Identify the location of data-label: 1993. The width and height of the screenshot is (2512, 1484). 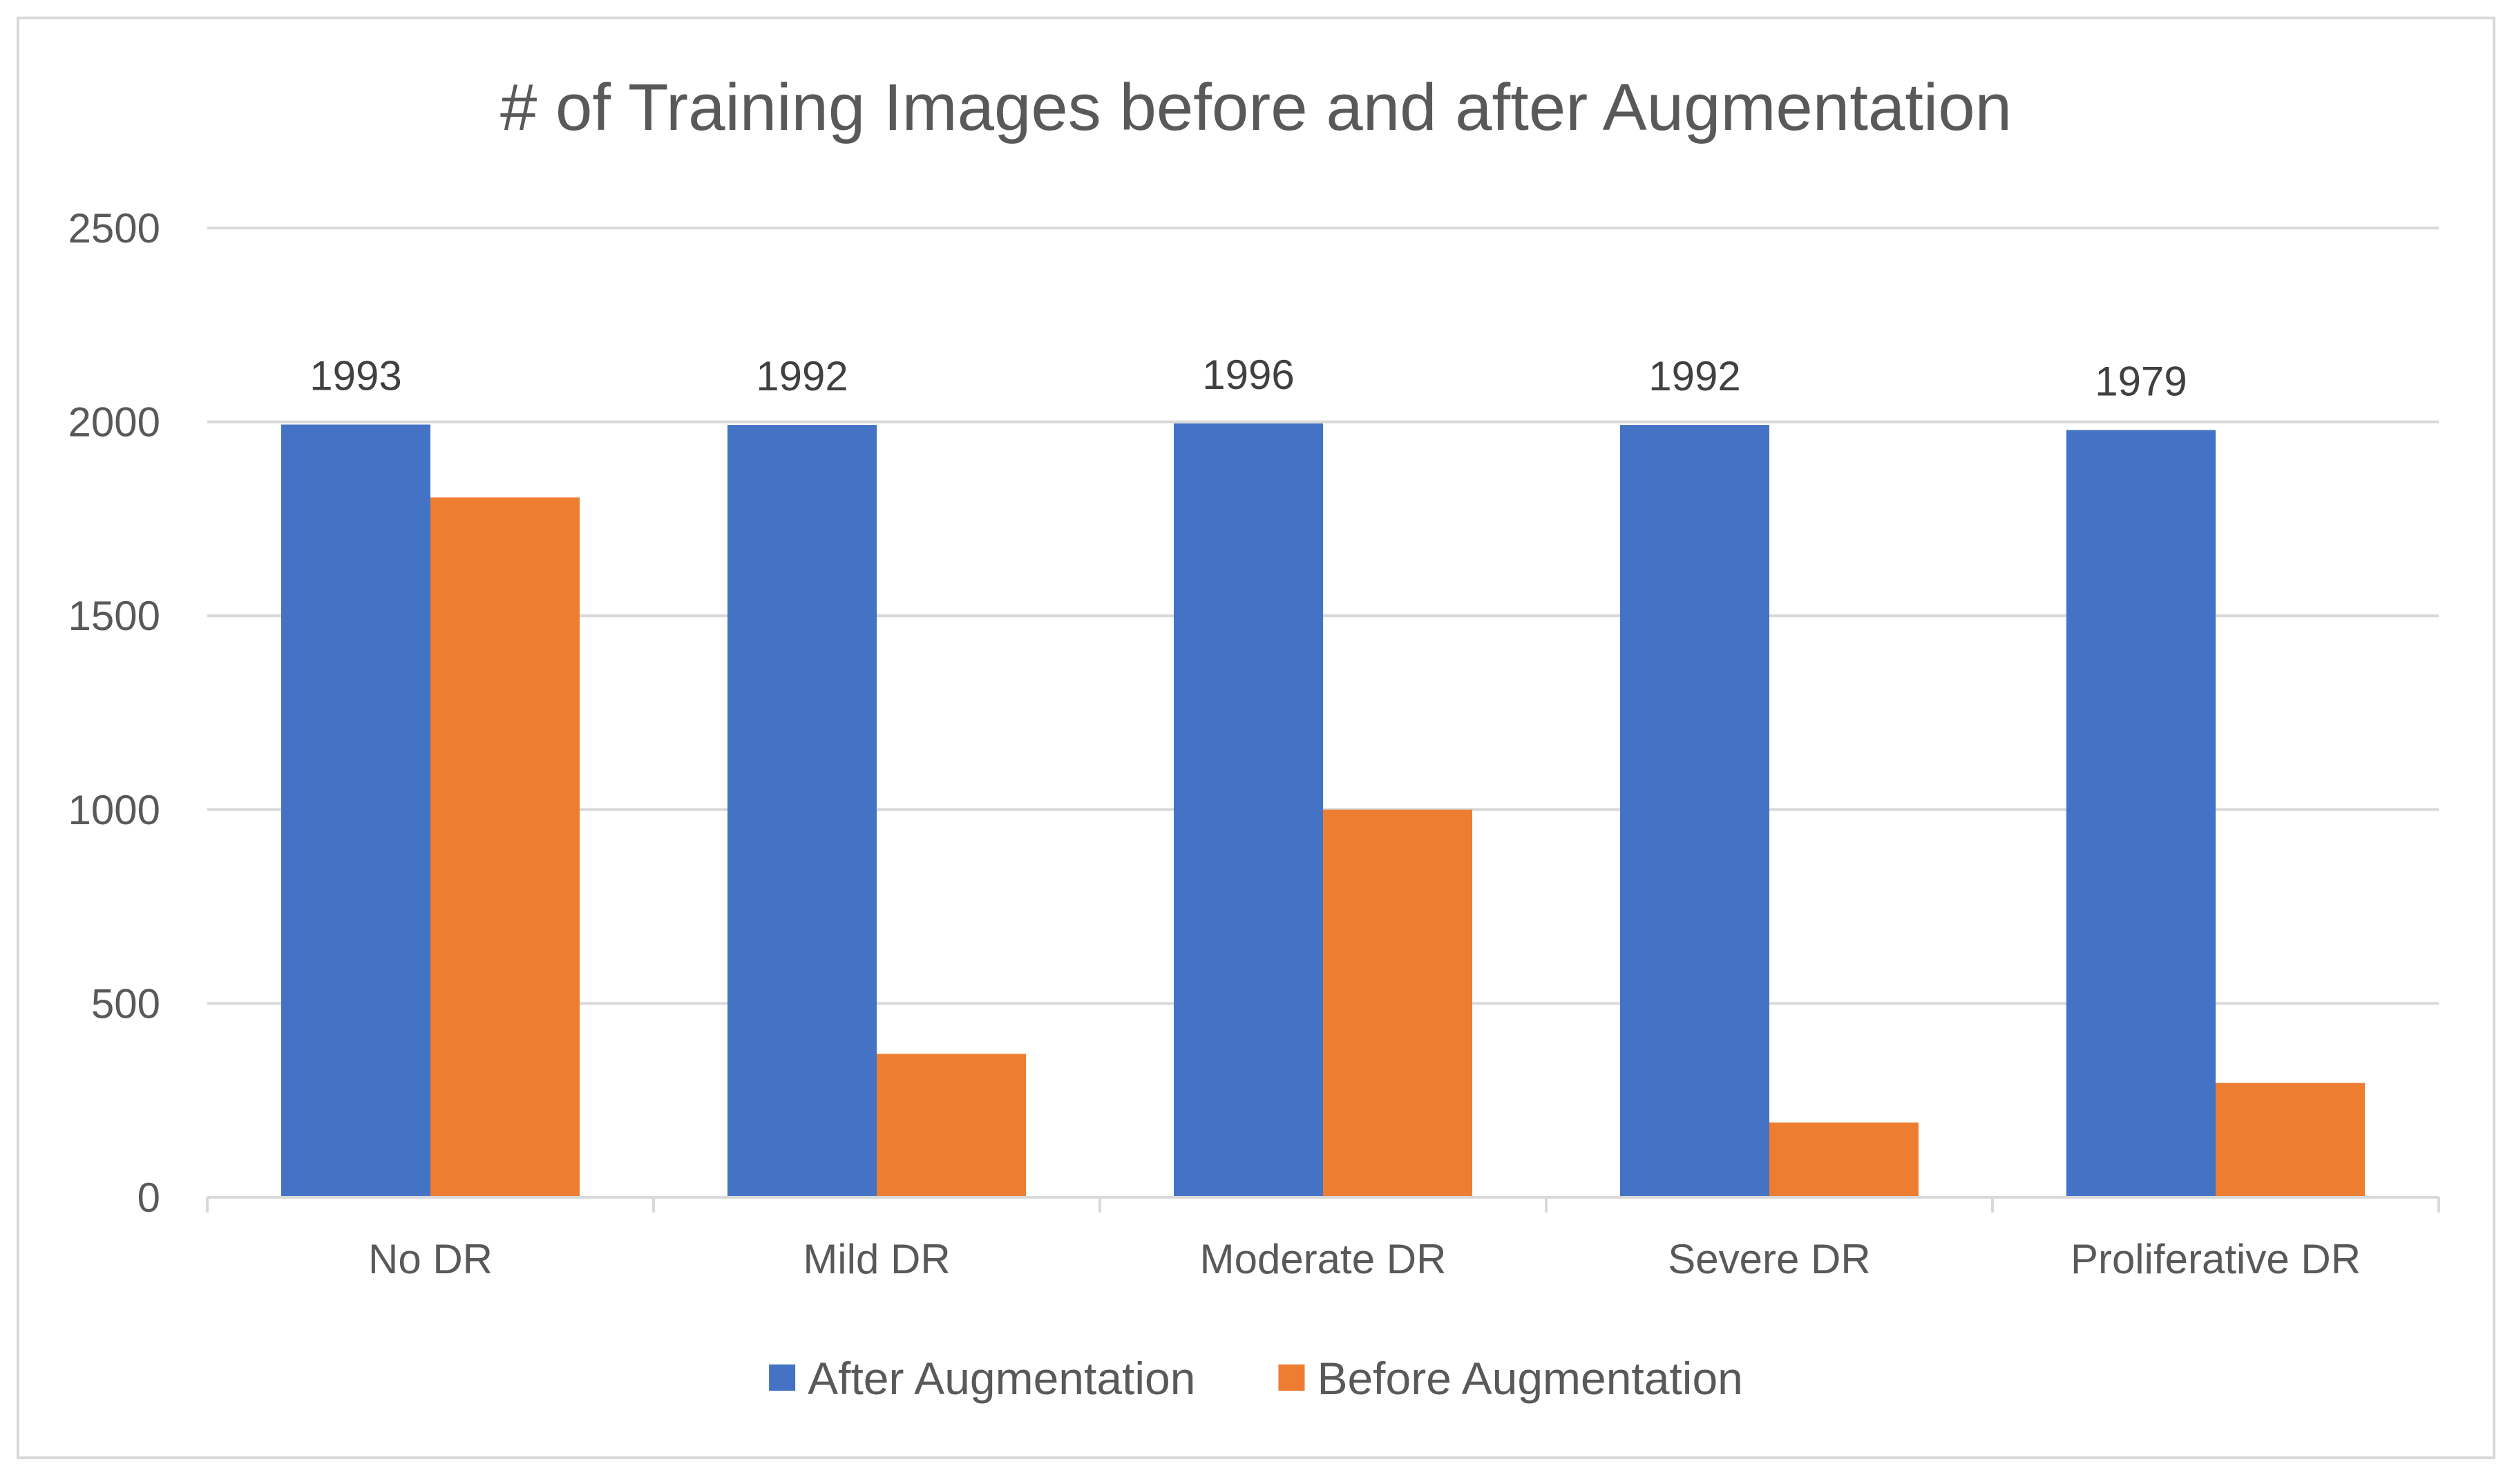
(355, 376).